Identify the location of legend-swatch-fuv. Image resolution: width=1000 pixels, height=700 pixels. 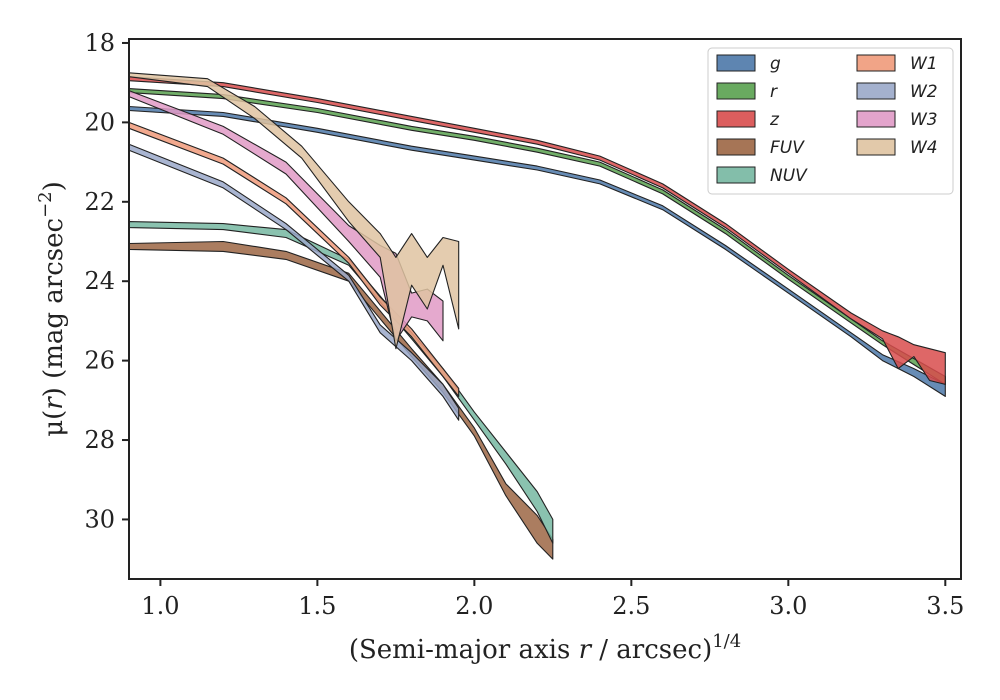
(736, 147).